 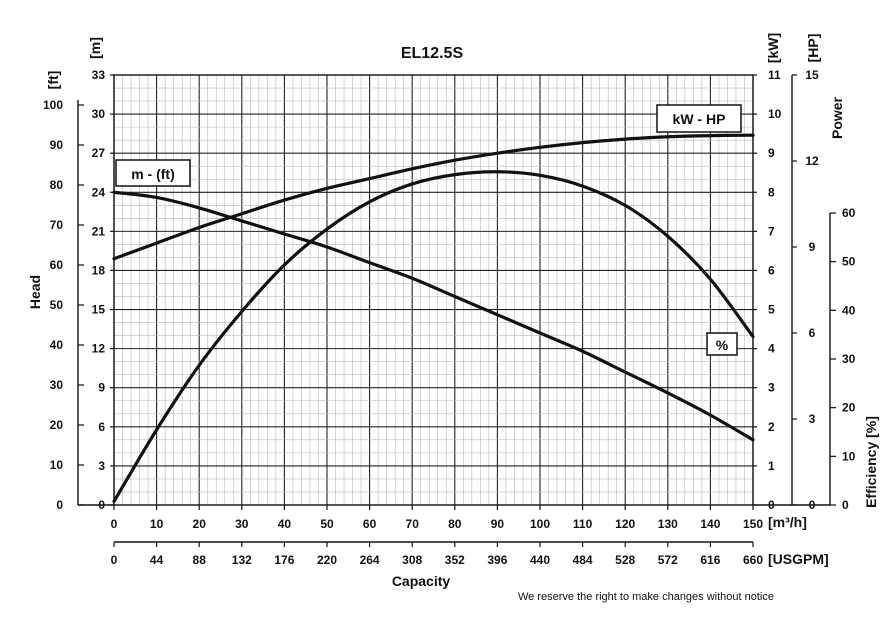 I want to click on efficiency-tick-label: 10, so click(x=849, y=456).